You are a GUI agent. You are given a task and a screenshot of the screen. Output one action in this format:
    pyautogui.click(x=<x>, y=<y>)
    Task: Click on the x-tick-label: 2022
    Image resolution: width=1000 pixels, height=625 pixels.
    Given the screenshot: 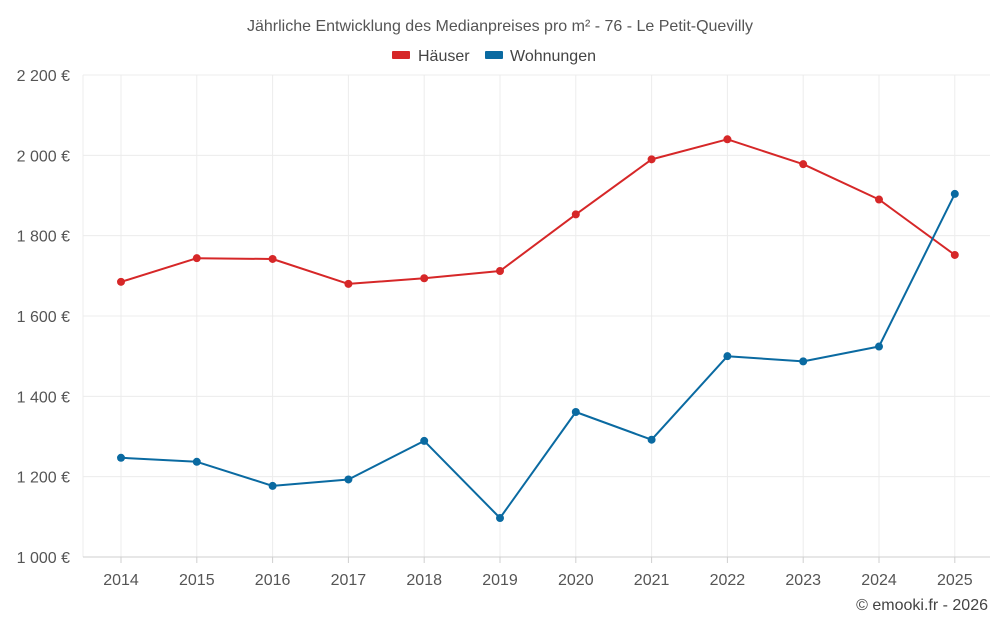 What is the action you would take?
    pyautogui.click(x=728, y=580)
    